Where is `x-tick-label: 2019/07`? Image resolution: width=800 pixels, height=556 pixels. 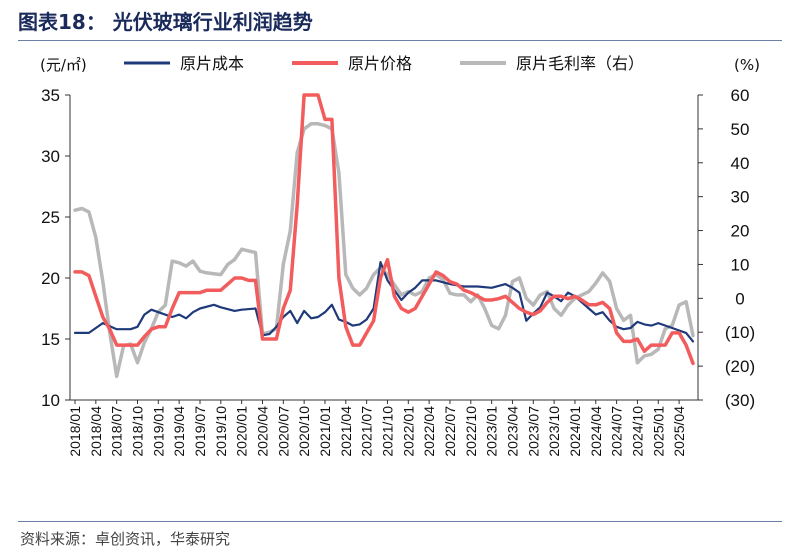 x-tick-label: 2019/07 is located at coordinates (200, 431).